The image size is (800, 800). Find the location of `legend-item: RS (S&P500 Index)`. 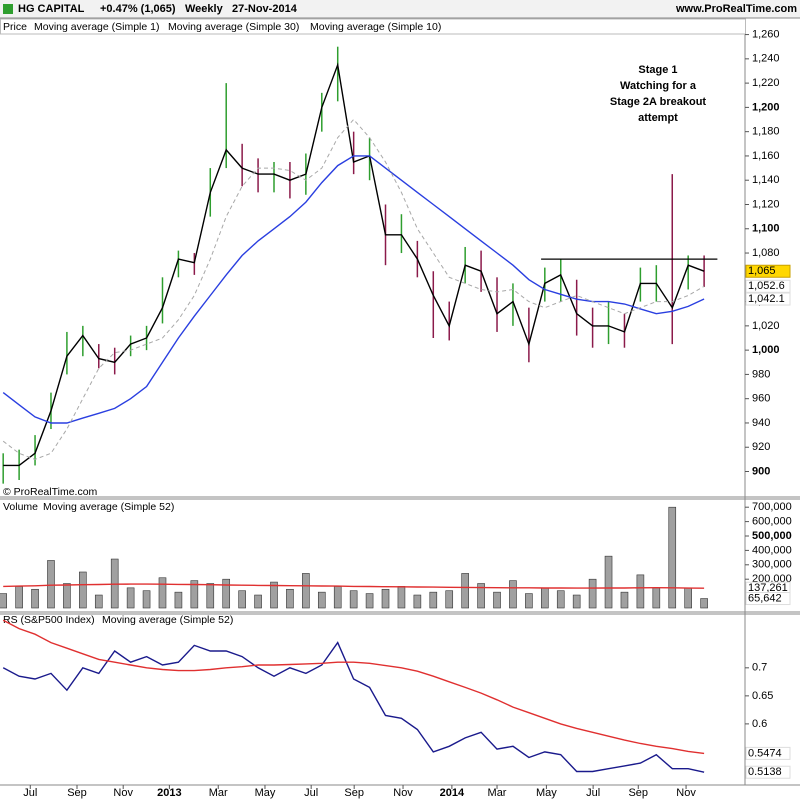

legend-item: RS (S&P500 Index) is located at coordinates (49, 620).